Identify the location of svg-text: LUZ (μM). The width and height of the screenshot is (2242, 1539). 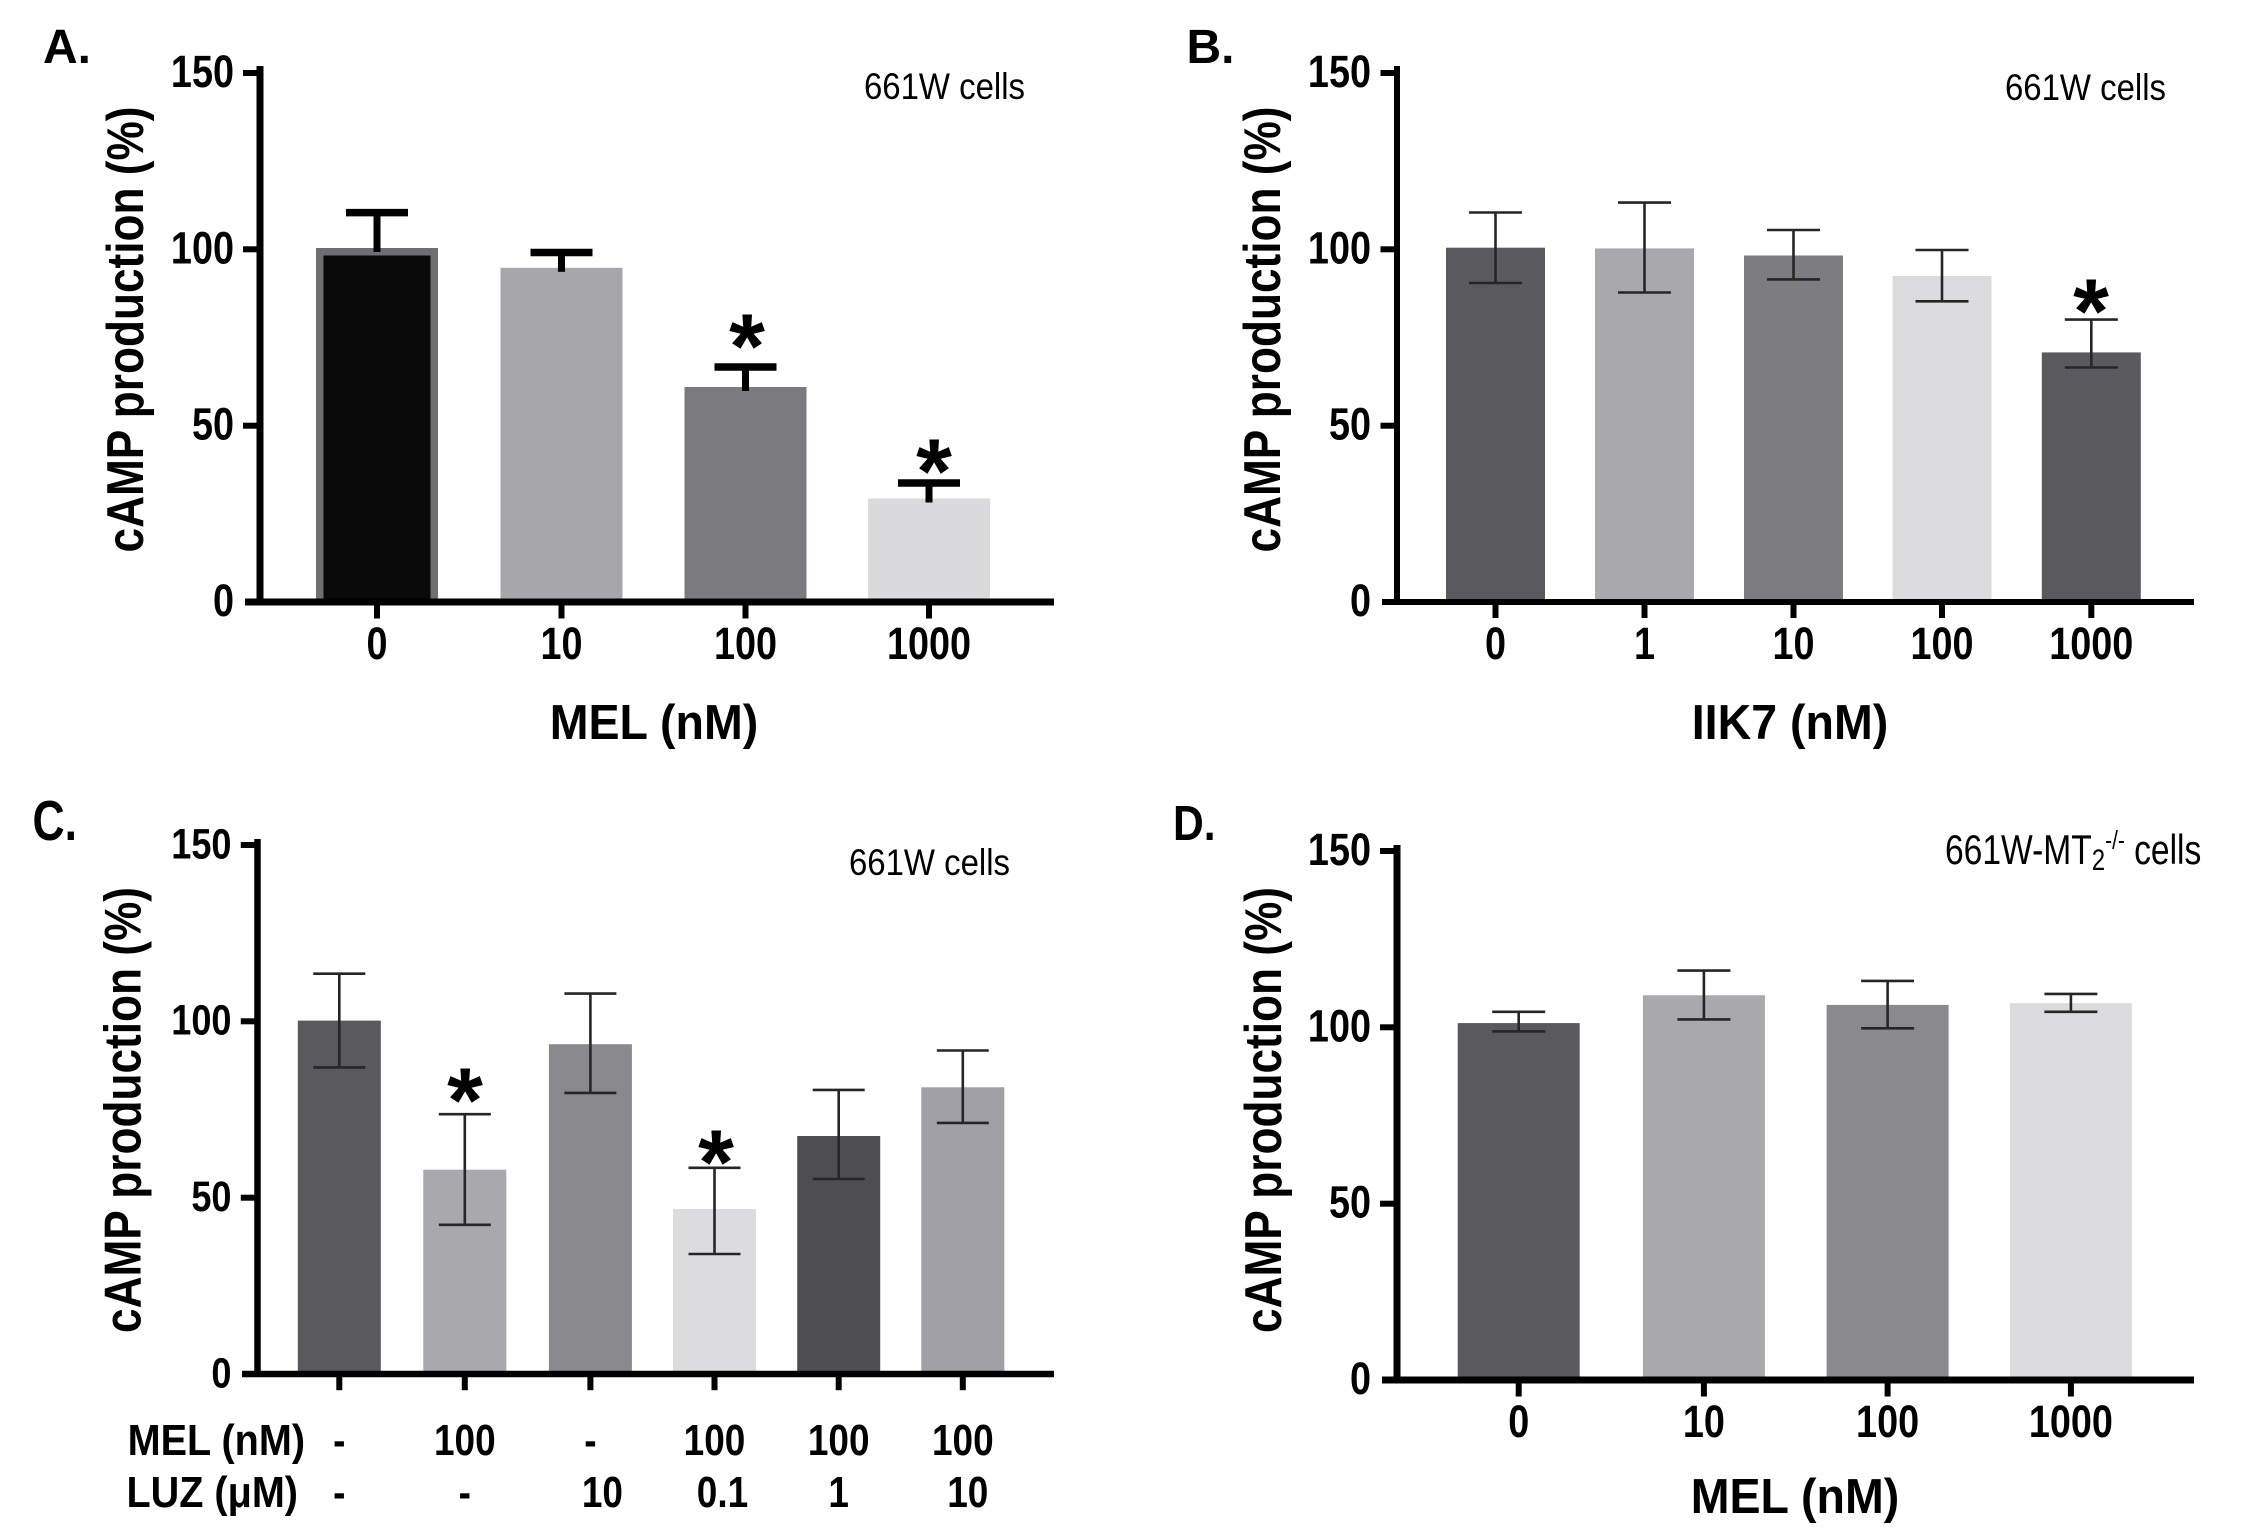
(212, 1491).